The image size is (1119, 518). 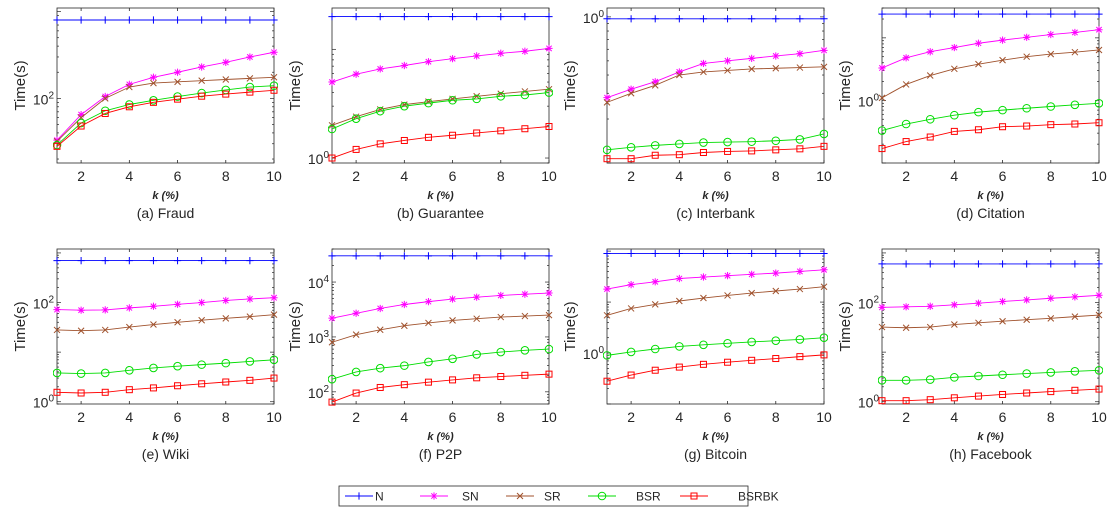 What do you see at coordinates (44, 98) in the screenshot?
I see `y-tick-label: 102` at bounding box center [44, 98].